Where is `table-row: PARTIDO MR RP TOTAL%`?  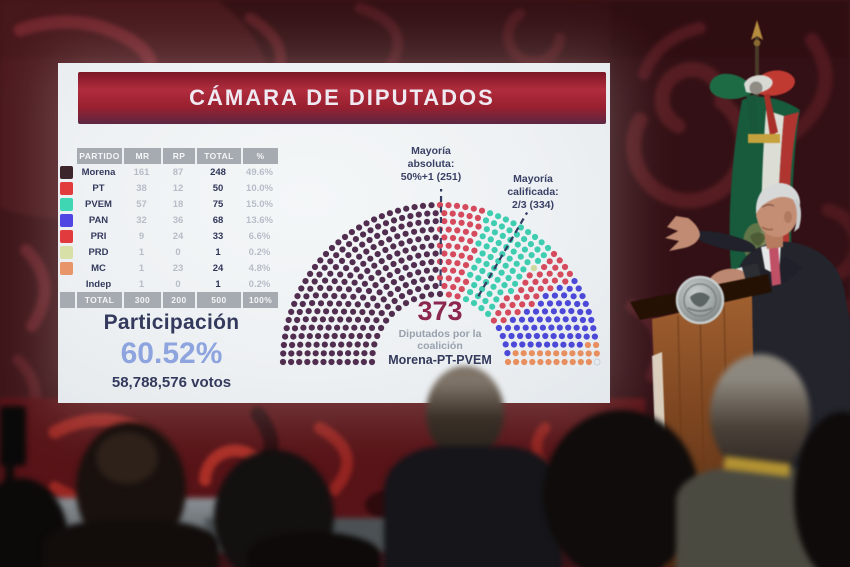
table-row: PARTIDO MR RP TOTAL% is located at coordinates (170, 156).